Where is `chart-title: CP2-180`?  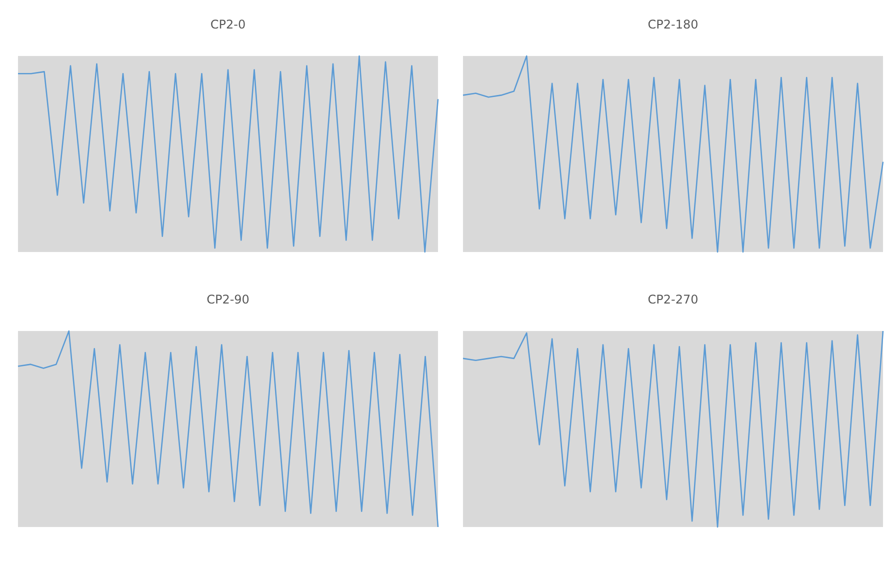
chart-title: CP2-180 is located at coordinates (673, 24).